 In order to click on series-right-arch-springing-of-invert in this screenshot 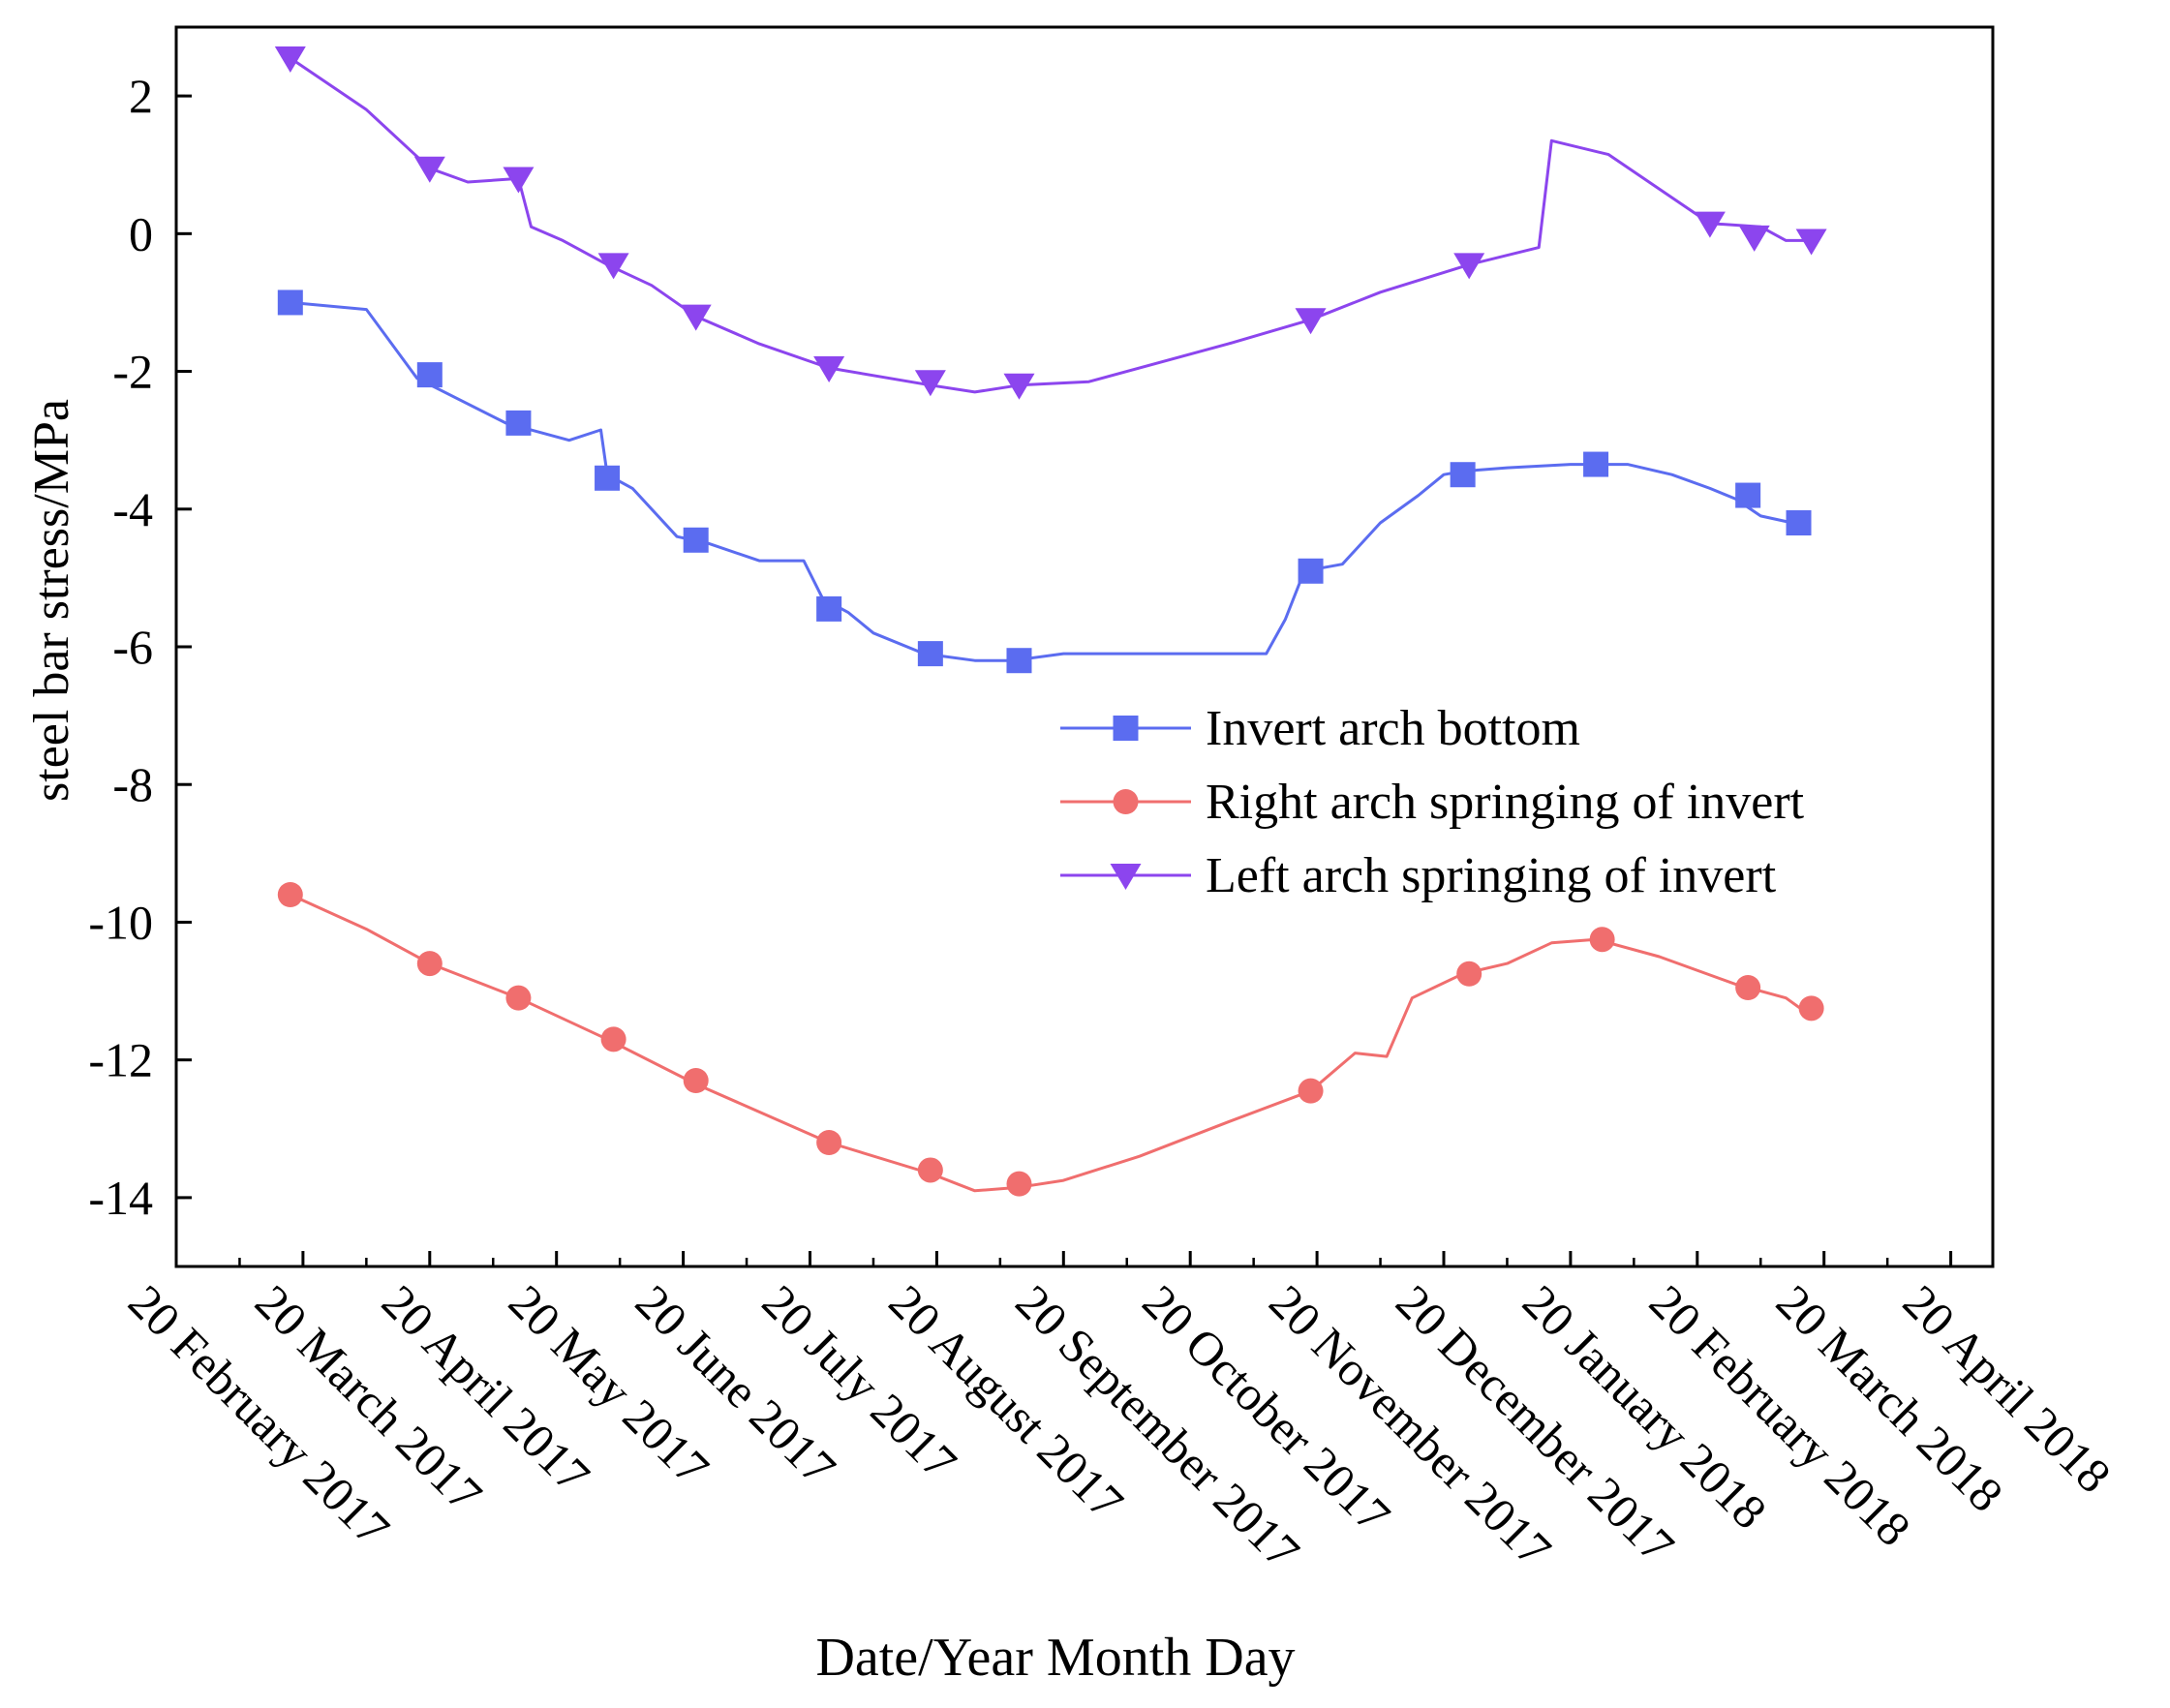, I will do `click(1050, 1039)`.